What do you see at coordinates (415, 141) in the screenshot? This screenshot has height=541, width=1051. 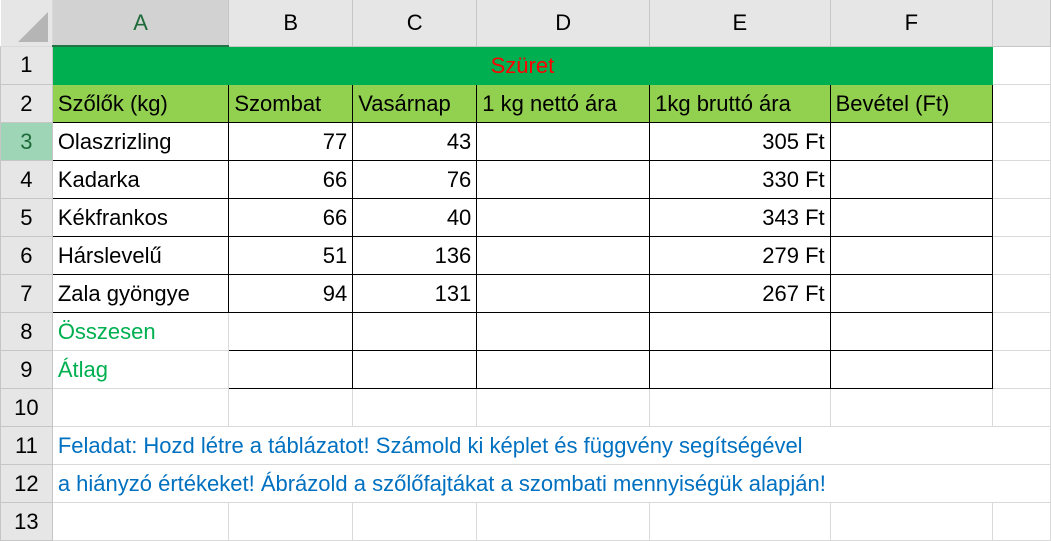 I see `sunday-cell: 43` at bounding box center [415, 141].